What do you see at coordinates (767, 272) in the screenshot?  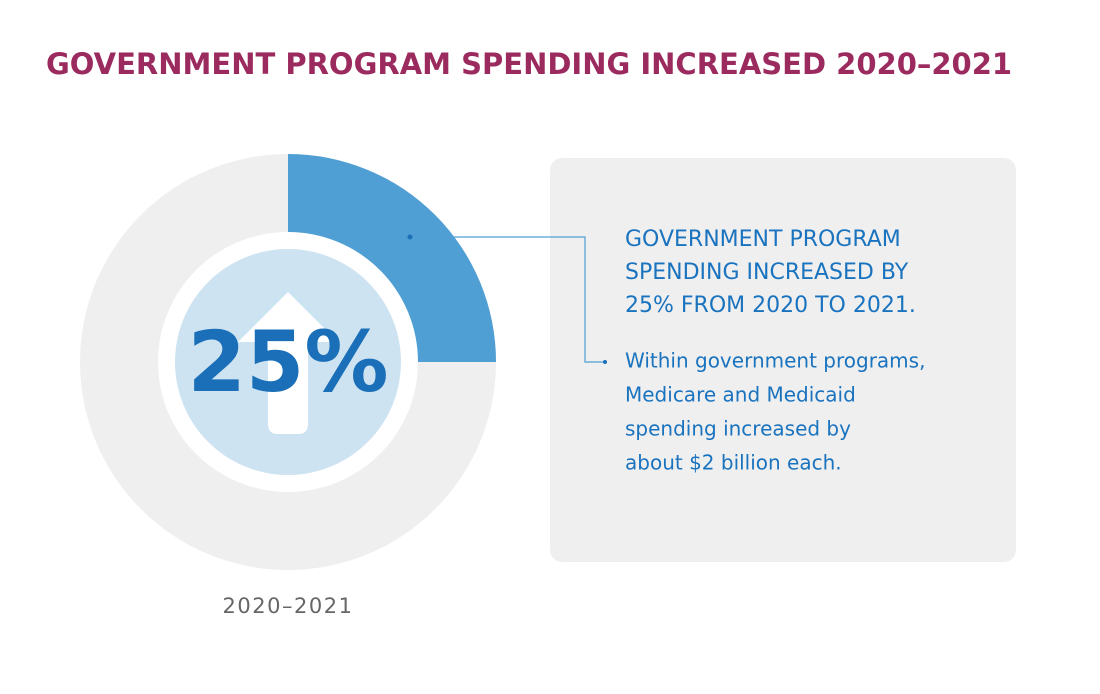 I see `callout-heading: SPENDING INCREASED BY` at bounding box center [767, 272].